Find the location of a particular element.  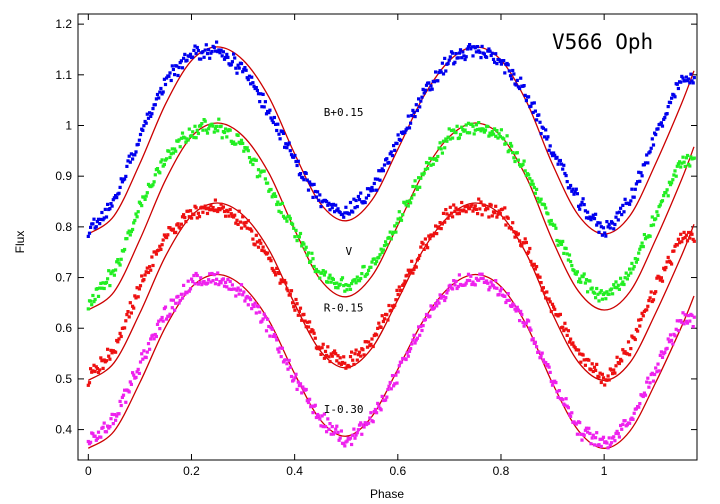

band-label: R-0.15 is located at coordinates (344, 308).